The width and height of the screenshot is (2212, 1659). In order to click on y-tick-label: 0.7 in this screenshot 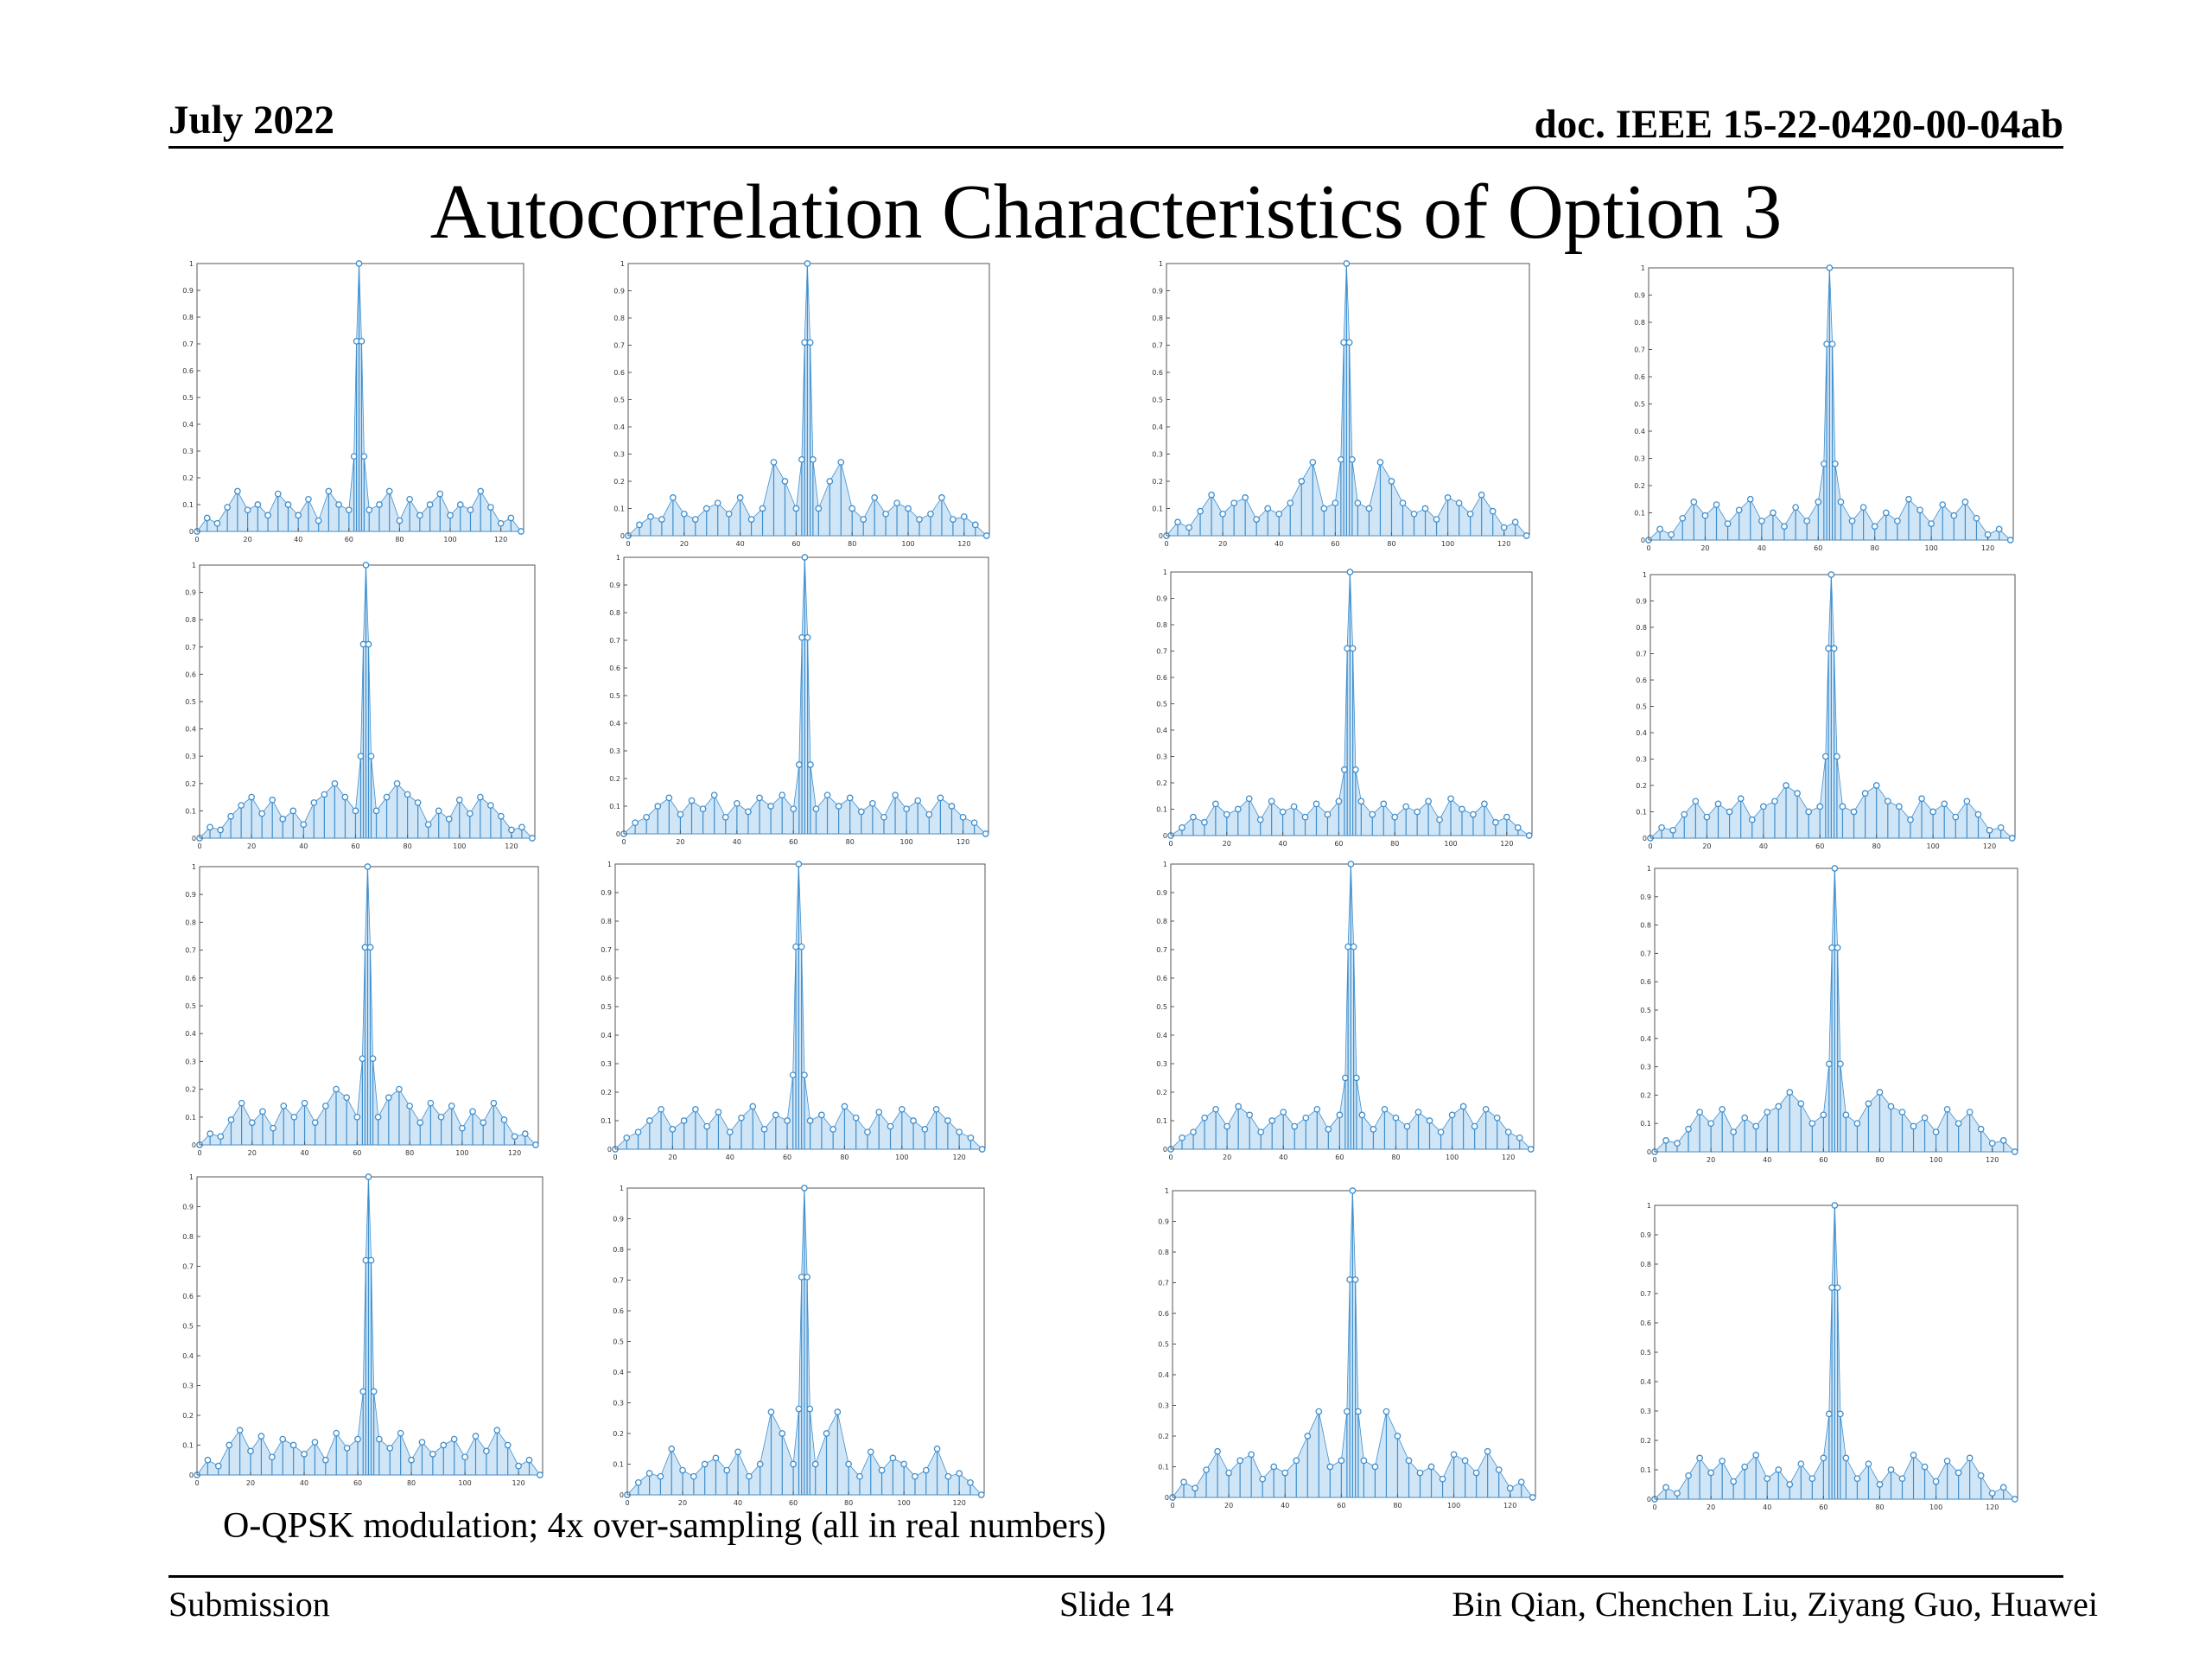, I will do `click(1645, 1294)`.